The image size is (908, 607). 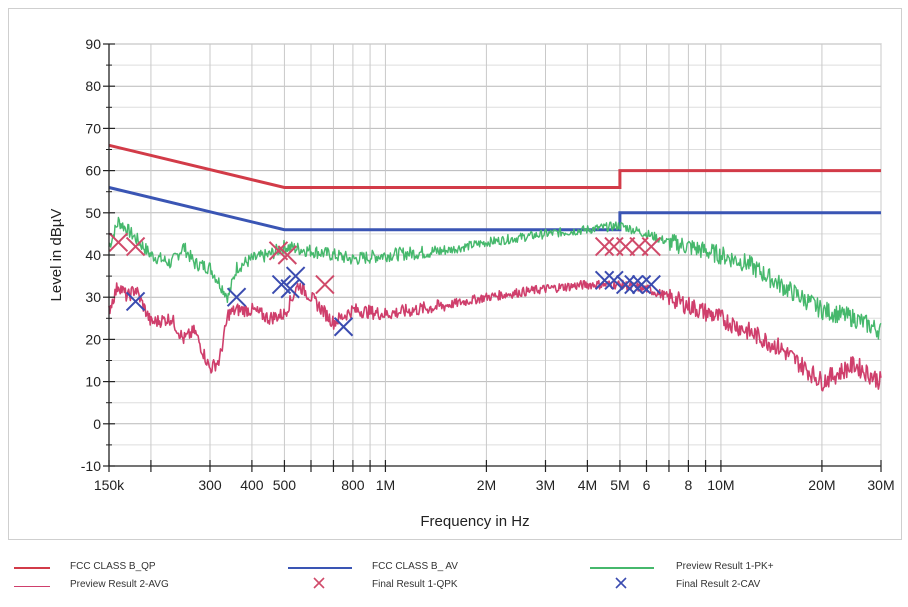 I want to click on x-tick-label: 8, so click(x=689, y=485).